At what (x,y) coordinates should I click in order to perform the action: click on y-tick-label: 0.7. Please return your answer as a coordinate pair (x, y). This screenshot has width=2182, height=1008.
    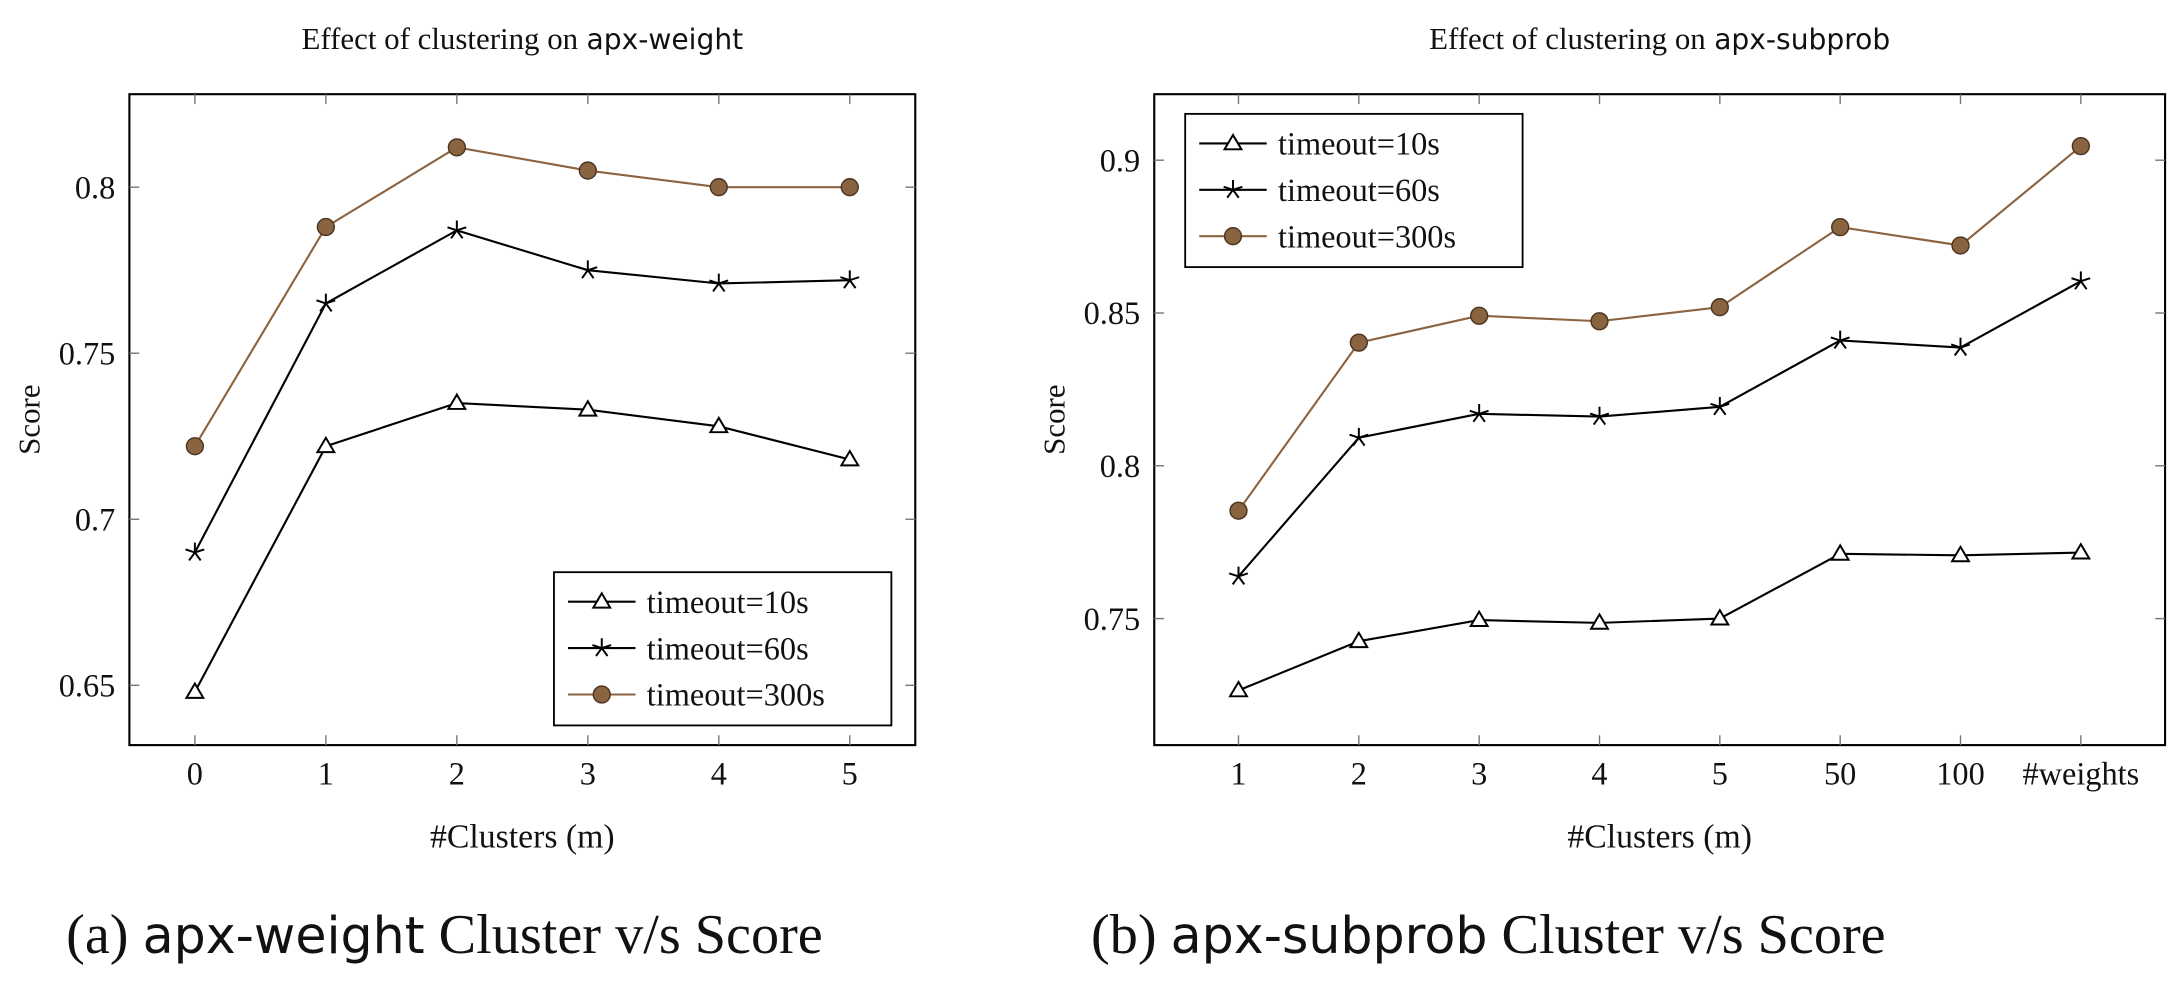
    Looking at the image, I should click on (95, 520).